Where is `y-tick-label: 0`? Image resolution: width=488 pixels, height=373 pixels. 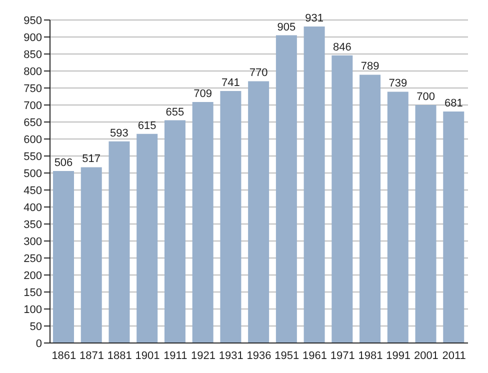
y-tick-label: 0 is located at coordinates (39, 344).